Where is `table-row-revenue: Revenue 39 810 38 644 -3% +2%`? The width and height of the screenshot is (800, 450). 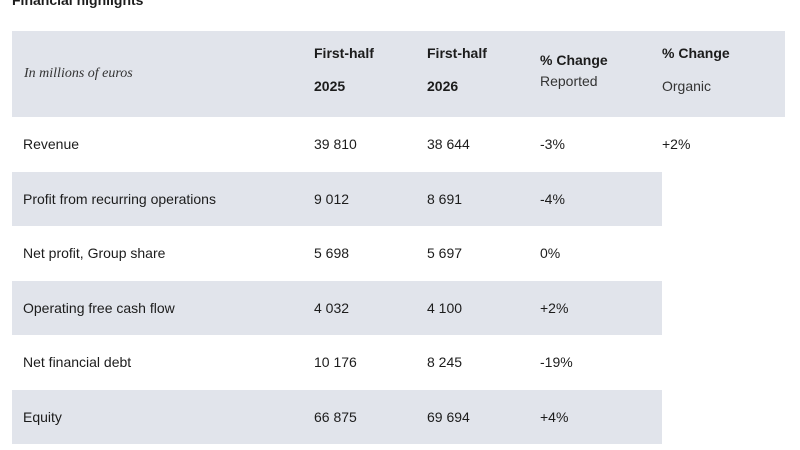
table-row-revenue: Revenue 39 810 38 644 -3% +2% is located at coordinates (398, 144).